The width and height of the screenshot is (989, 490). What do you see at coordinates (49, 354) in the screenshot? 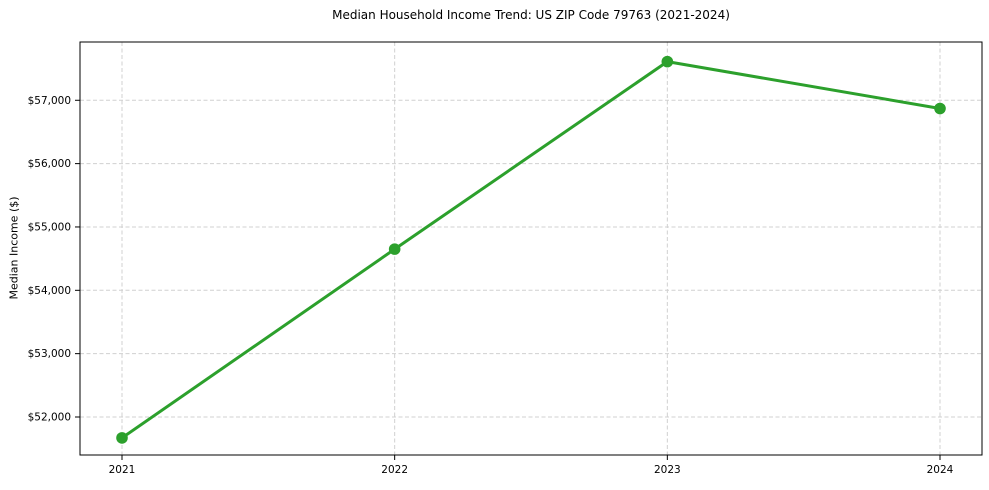
I see `y-tick-label: $53,000` at bounding box center [49, 354].